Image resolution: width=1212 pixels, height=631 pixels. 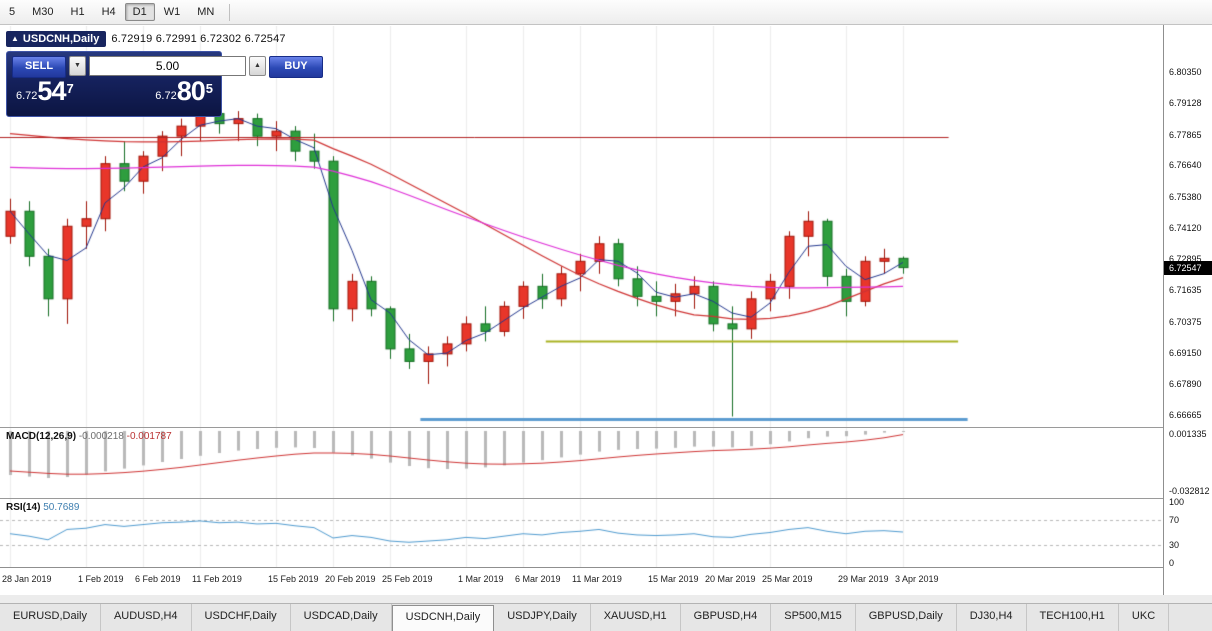 What do you see at coordinates (39, 67) in the screenshot?
I see `sell-button: SELL` at bounding box center [39, 67].